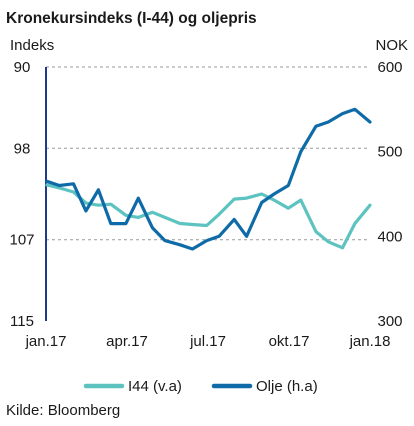 The height and width of the screenshot is (426, 414). What do you see at coordinates (389, 236) in the screenshot?
I see `right-tick-label: 400` at bounding box center [389, 236].